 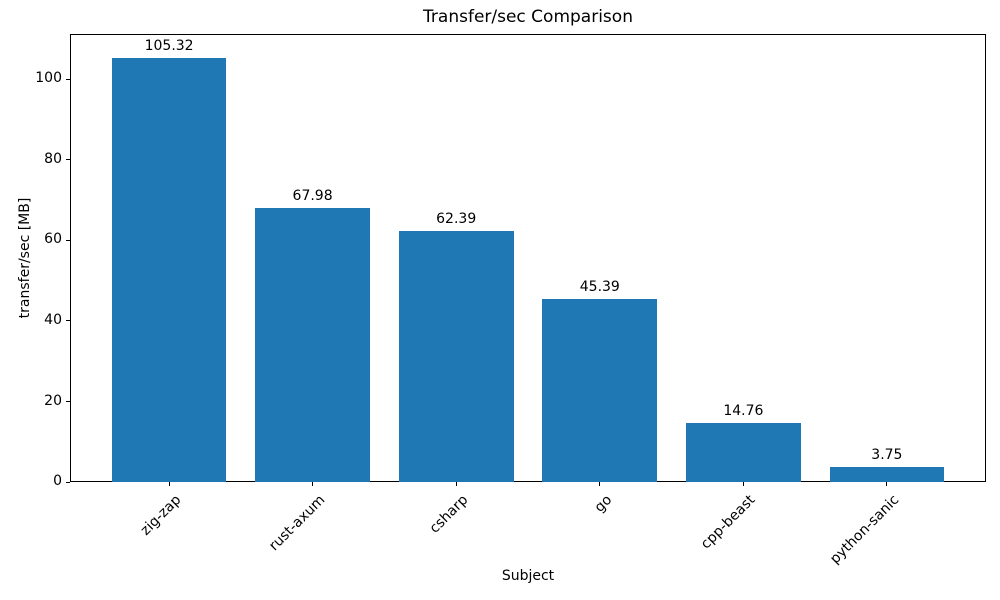 I want to click on bar-value-label: 14.76, so click(x=743, y=410).